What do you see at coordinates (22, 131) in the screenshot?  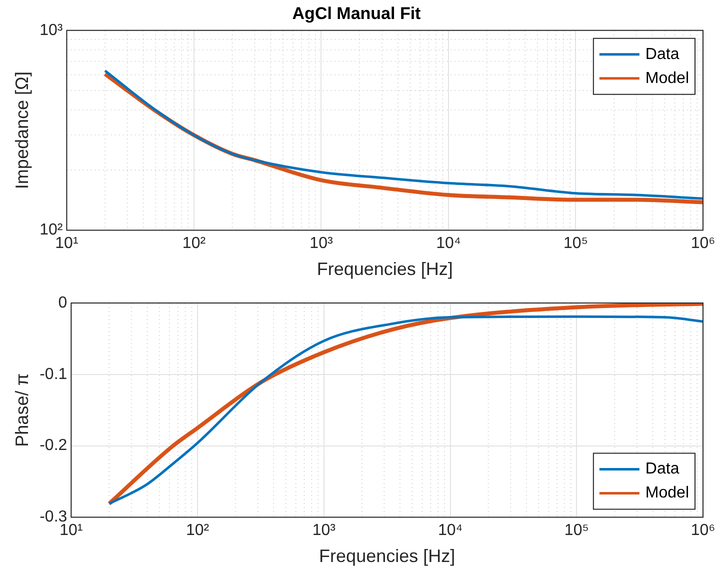 I see `y-axis-title: Impedance [Ω]` at bounding box center [22, 131].